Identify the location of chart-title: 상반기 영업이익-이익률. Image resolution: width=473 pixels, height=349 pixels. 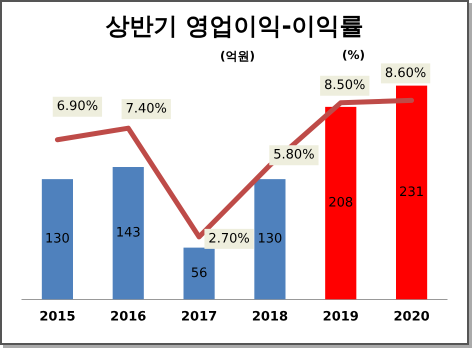
(234, 26).